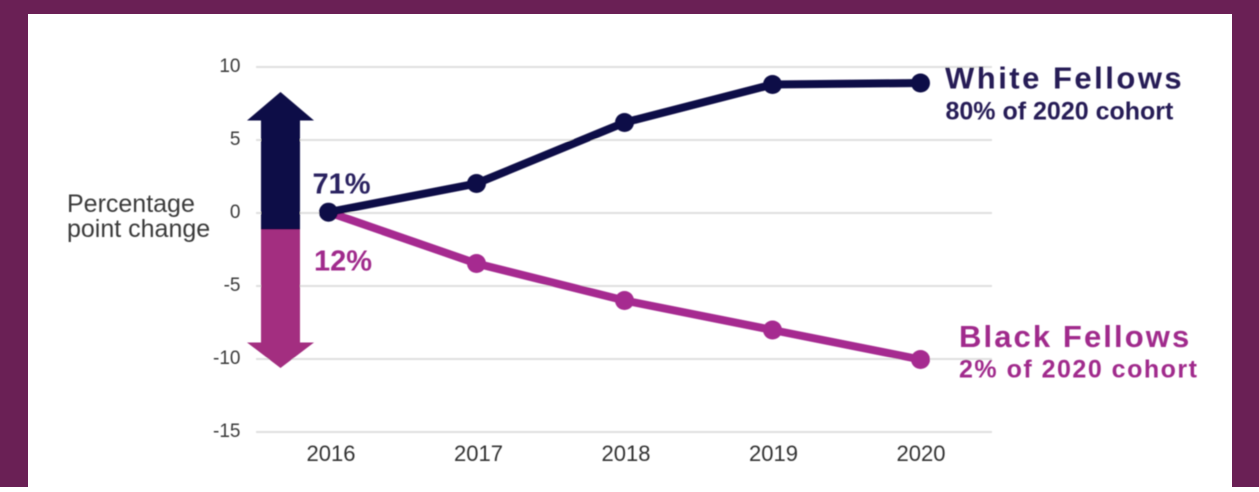 The image size is (1259, 492). Describe the element at coordinates (773, 453) in the screenshot. I see `svg-text: 2019` at that location.